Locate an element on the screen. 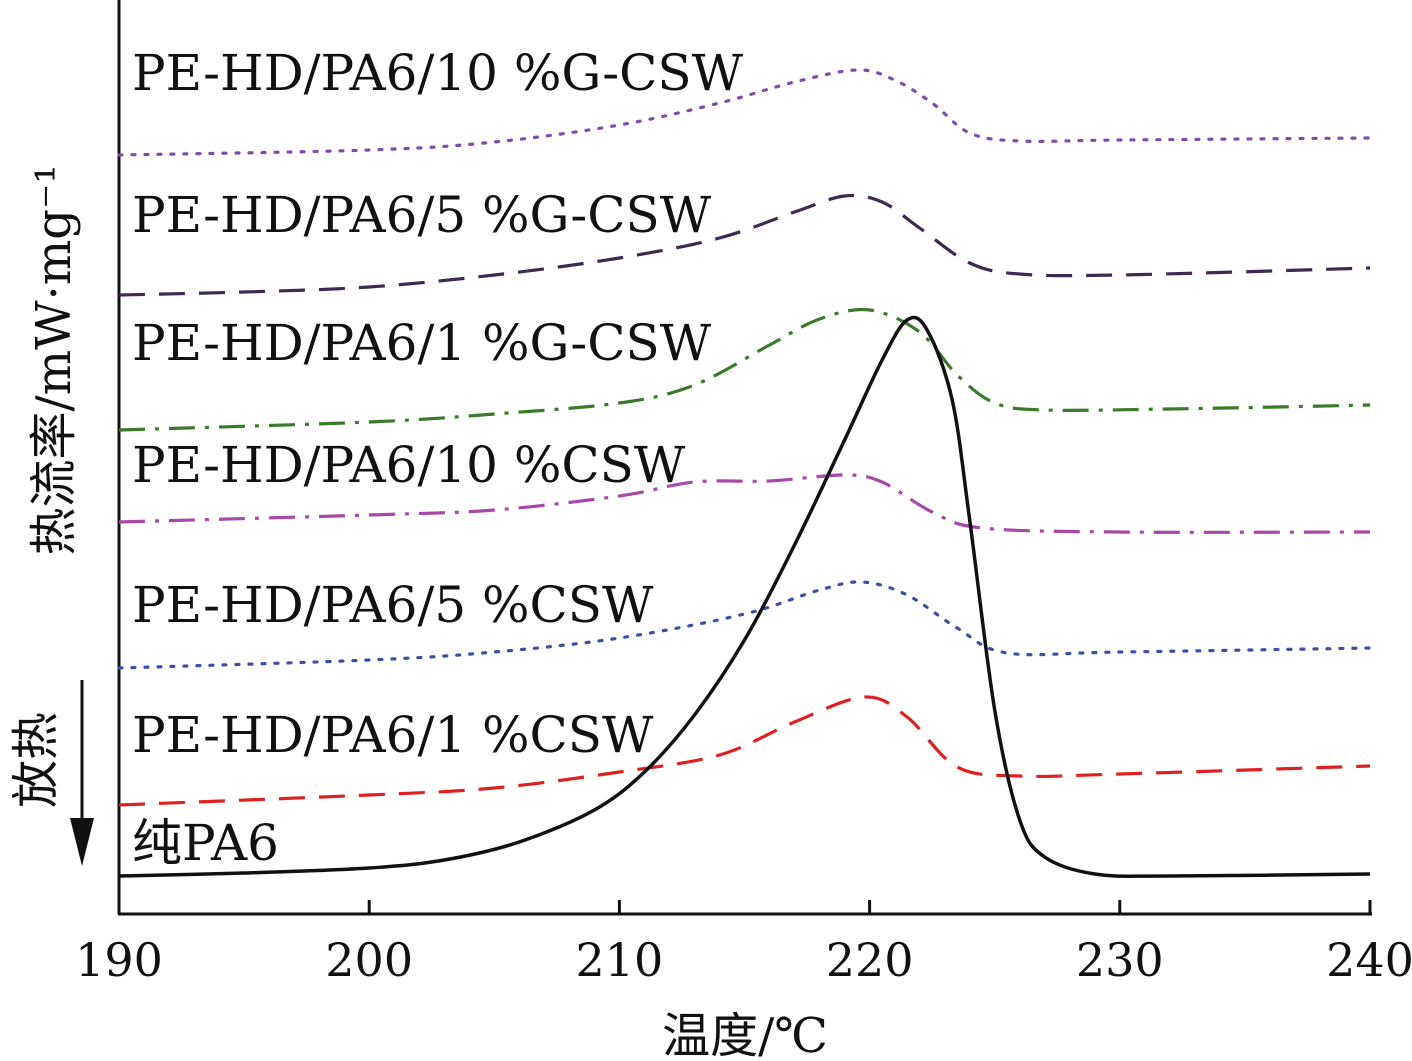 This screenshot has width=1412, height=1061. series-label: PE-HD/PA6/10 %G-CSW is located at coordinates (438, 73).